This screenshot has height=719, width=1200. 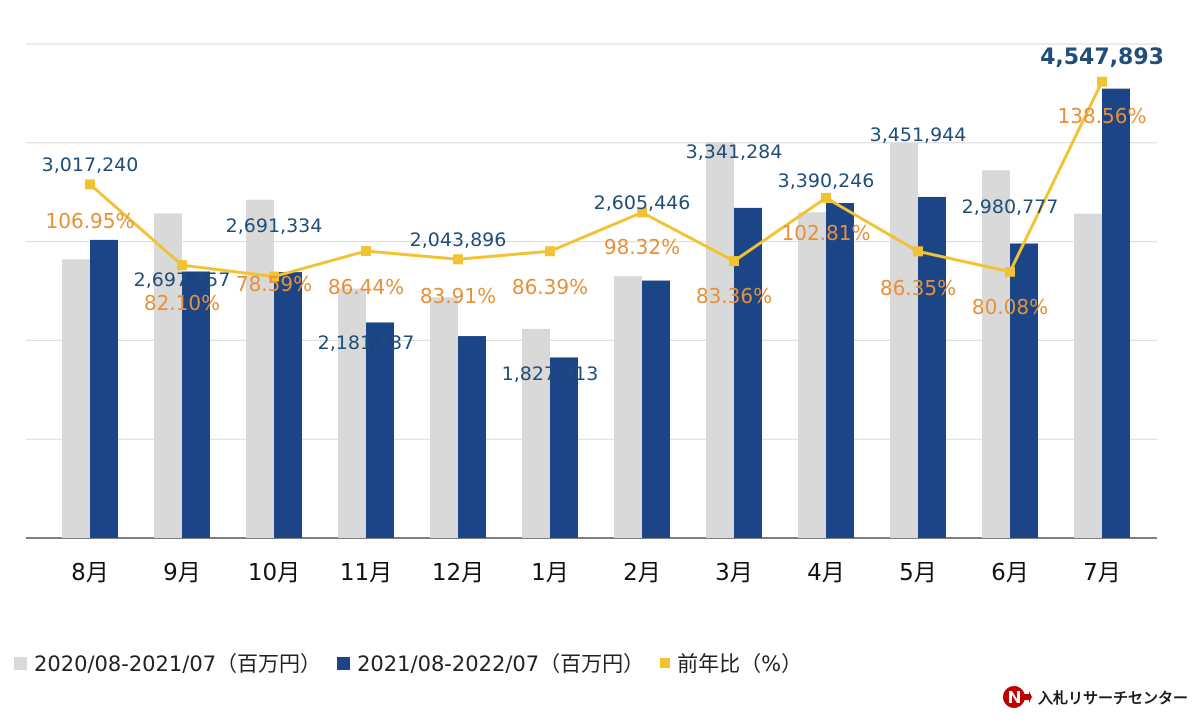 What do you see at coordinates (501, 664) in the screenshot?
I see `legend-label-curr: 2021/08-2022/07（百万円）` at bounding box center [501, 664].